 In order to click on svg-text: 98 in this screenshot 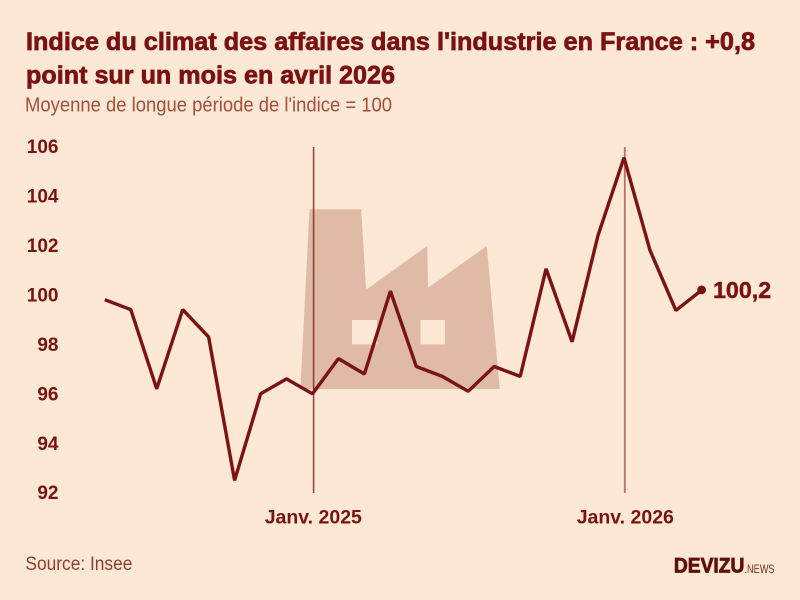, I will do `click(47, 345)`.